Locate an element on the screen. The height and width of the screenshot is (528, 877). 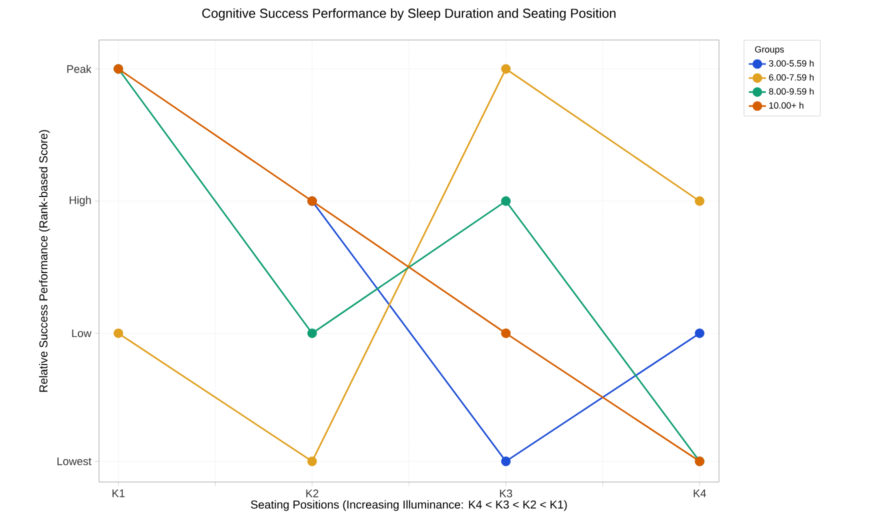
legend-label: 6.00-7.59 h is located at coordinates (791, 77).